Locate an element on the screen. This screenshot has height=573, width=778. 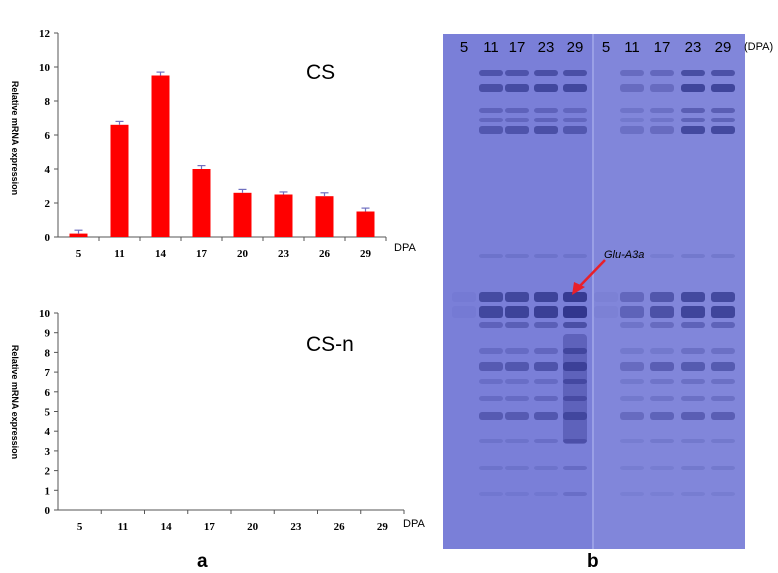
y-tick-label: 7 is located at coordinates (48, 373).